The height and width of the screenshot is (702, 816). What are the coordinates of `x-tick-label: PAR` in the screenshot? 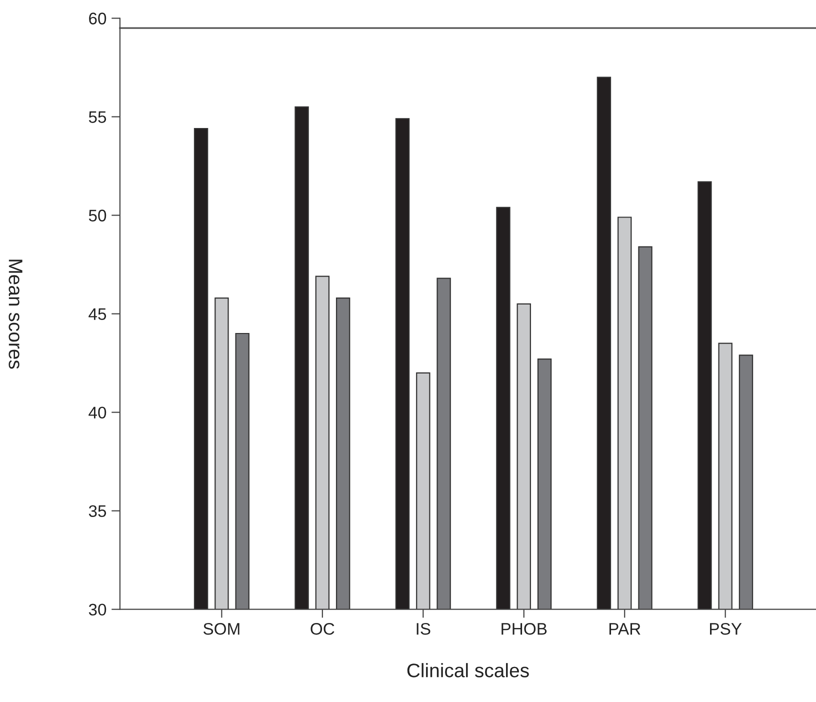 It's located at (624, 629).